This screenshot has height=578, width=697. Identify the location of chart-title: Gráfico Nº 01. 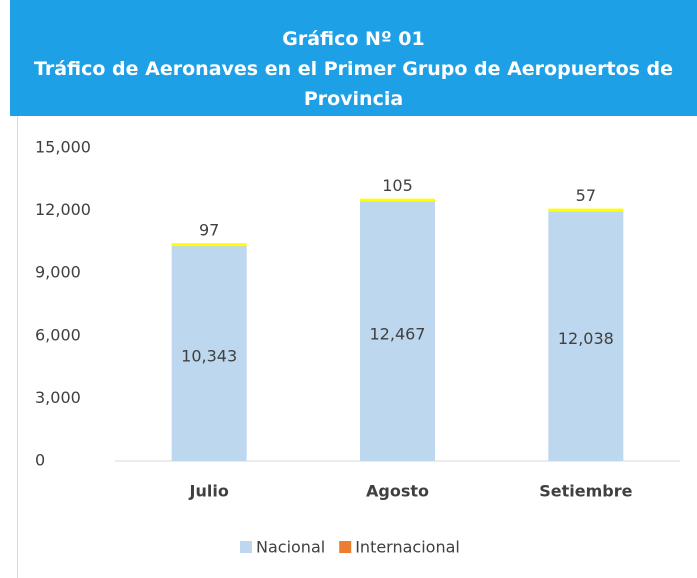
(353, 39).